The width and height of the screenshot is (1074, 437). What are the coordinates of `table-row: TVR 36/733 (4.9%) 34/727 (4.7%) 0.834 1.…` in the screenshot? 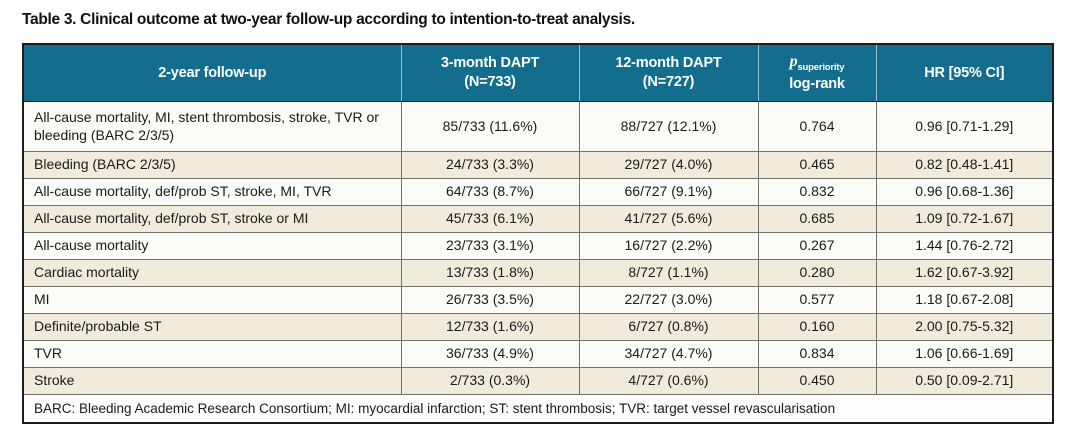 It's located at (538, 354).